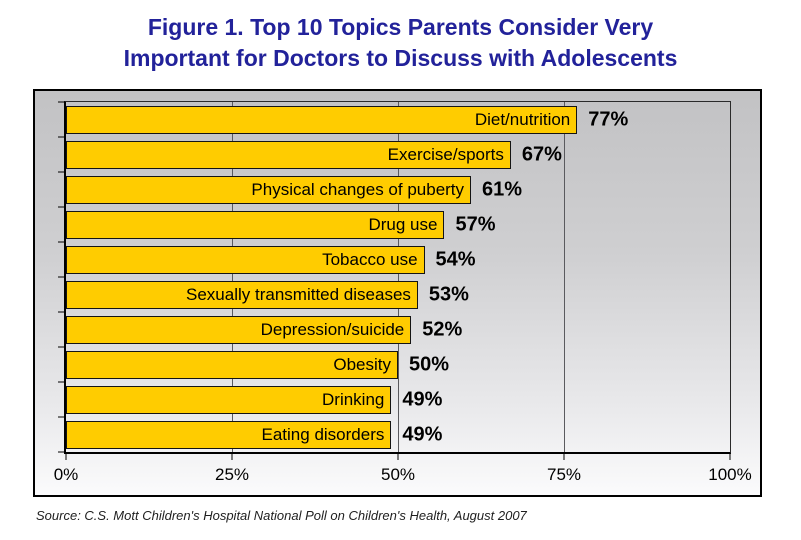 This screenshot has height=540, width=801. I want to click on bar: Eating disorders, so click(229, 434).